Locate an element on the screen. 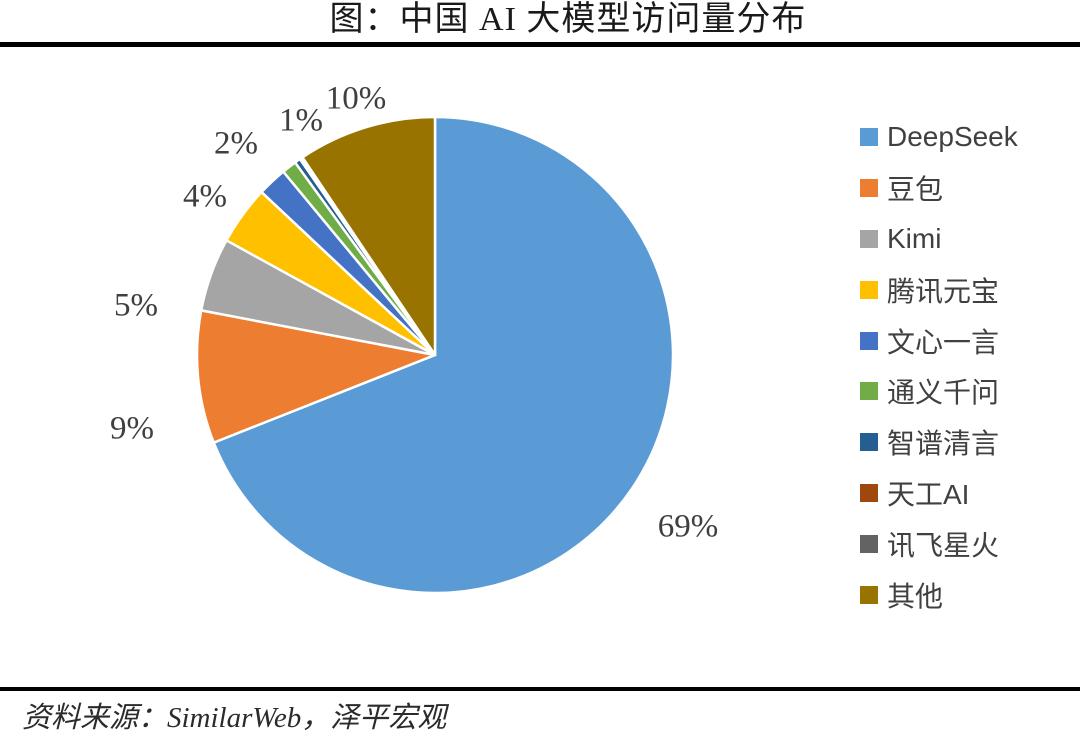 Image resolution: width=1080 pixels, height=736 pixels. legend-label: 其他 is located at coordinates (915, 596).